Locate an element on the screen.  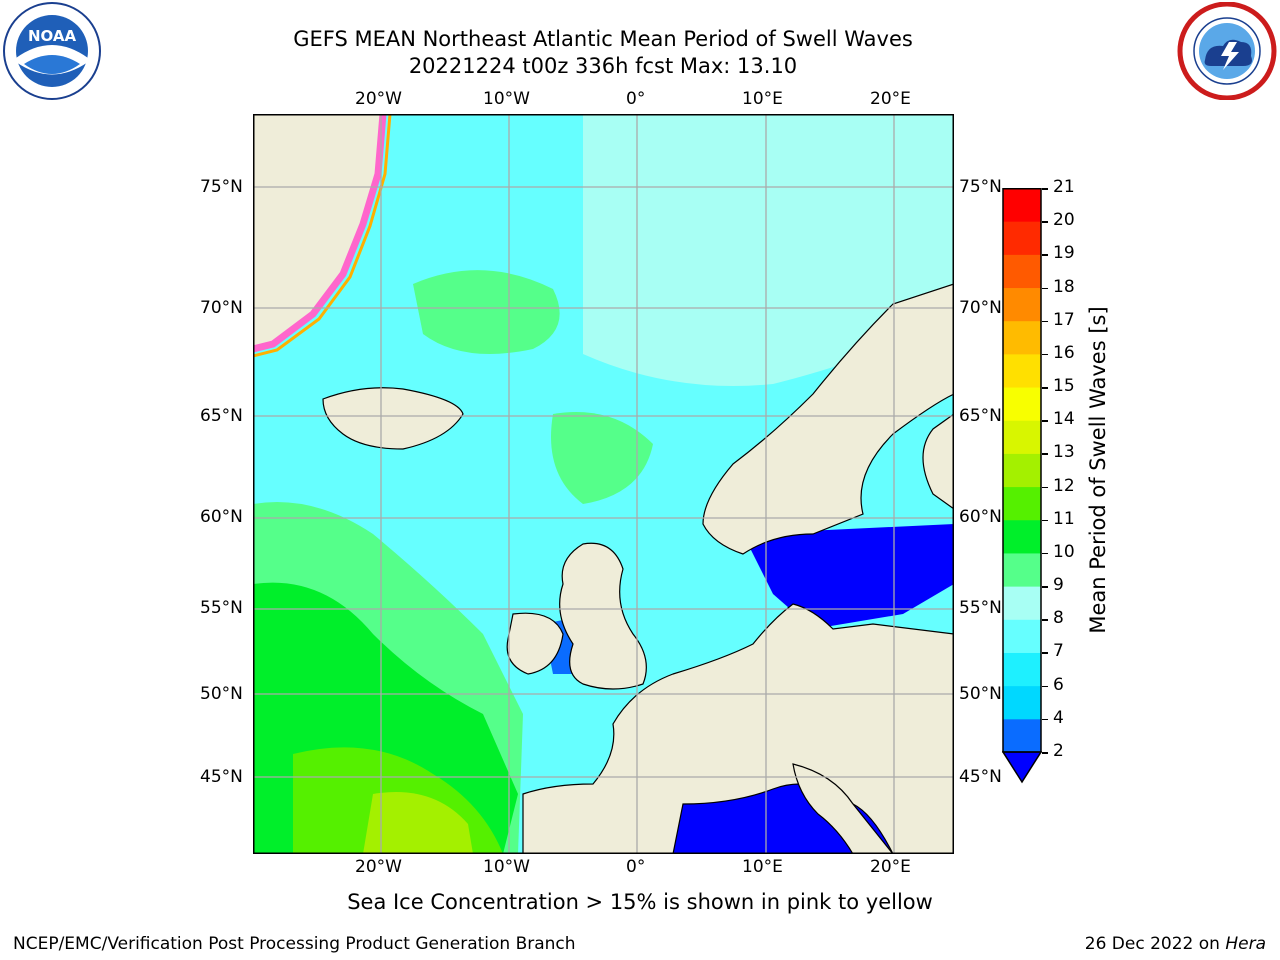
lon-label-bottom-0: 0° is located at coordinates (636, 867).